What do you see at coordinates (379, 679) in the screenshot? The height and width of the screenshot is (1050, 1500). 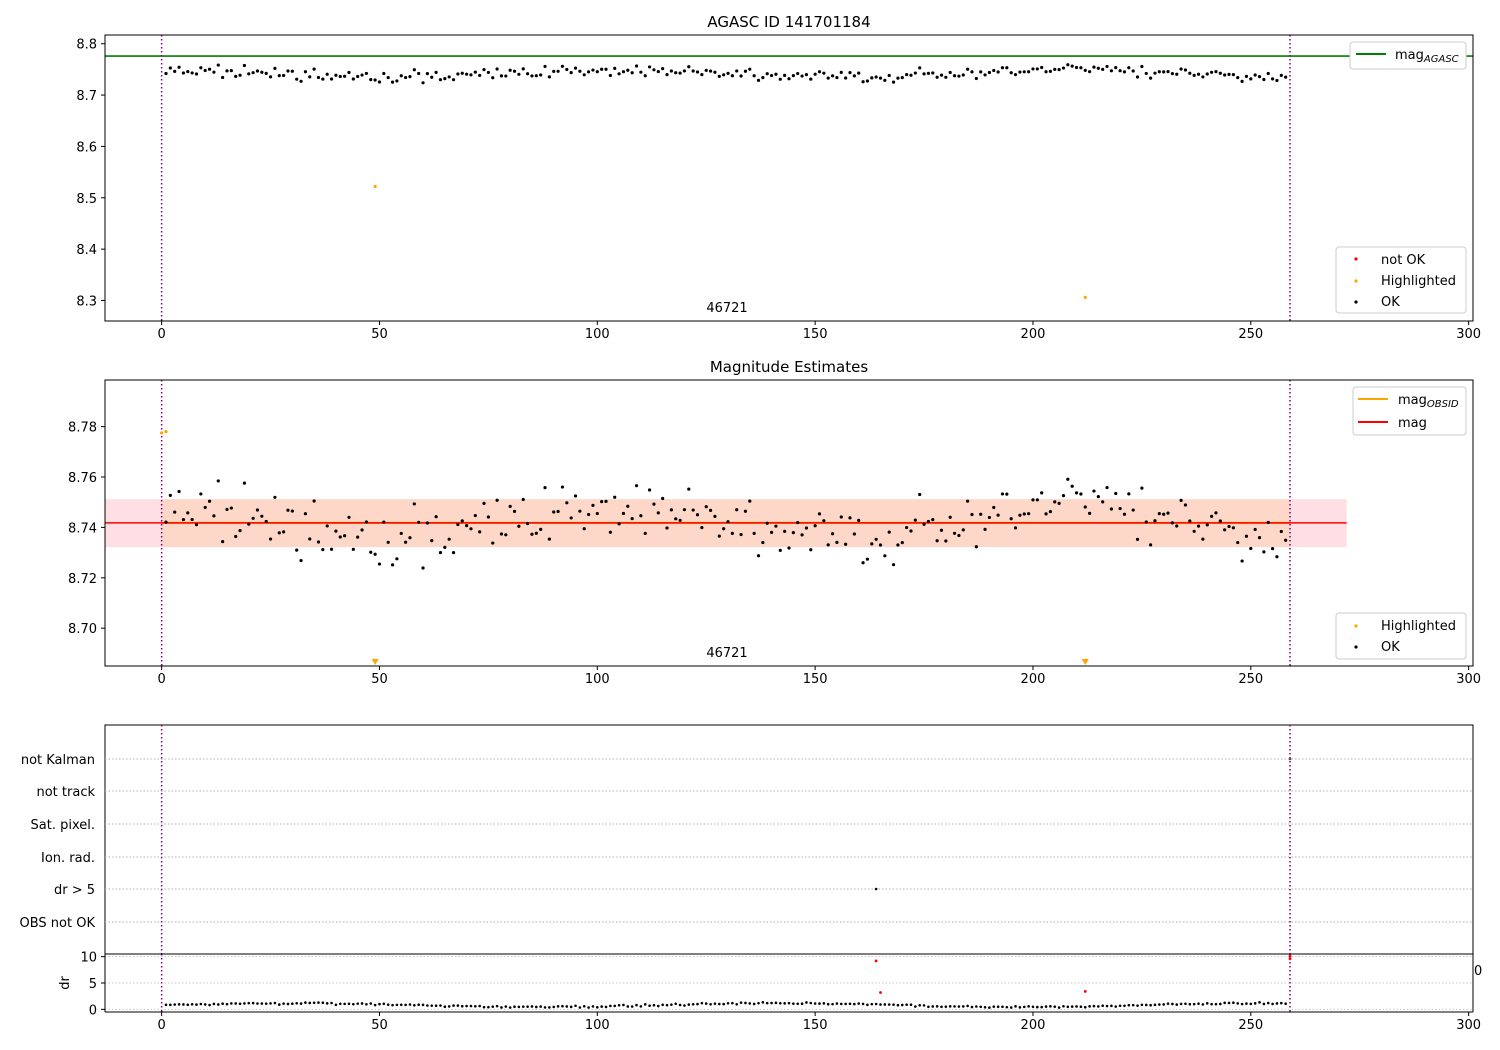 I see `x-tick-label: 50` at bounding box center [379, 679].